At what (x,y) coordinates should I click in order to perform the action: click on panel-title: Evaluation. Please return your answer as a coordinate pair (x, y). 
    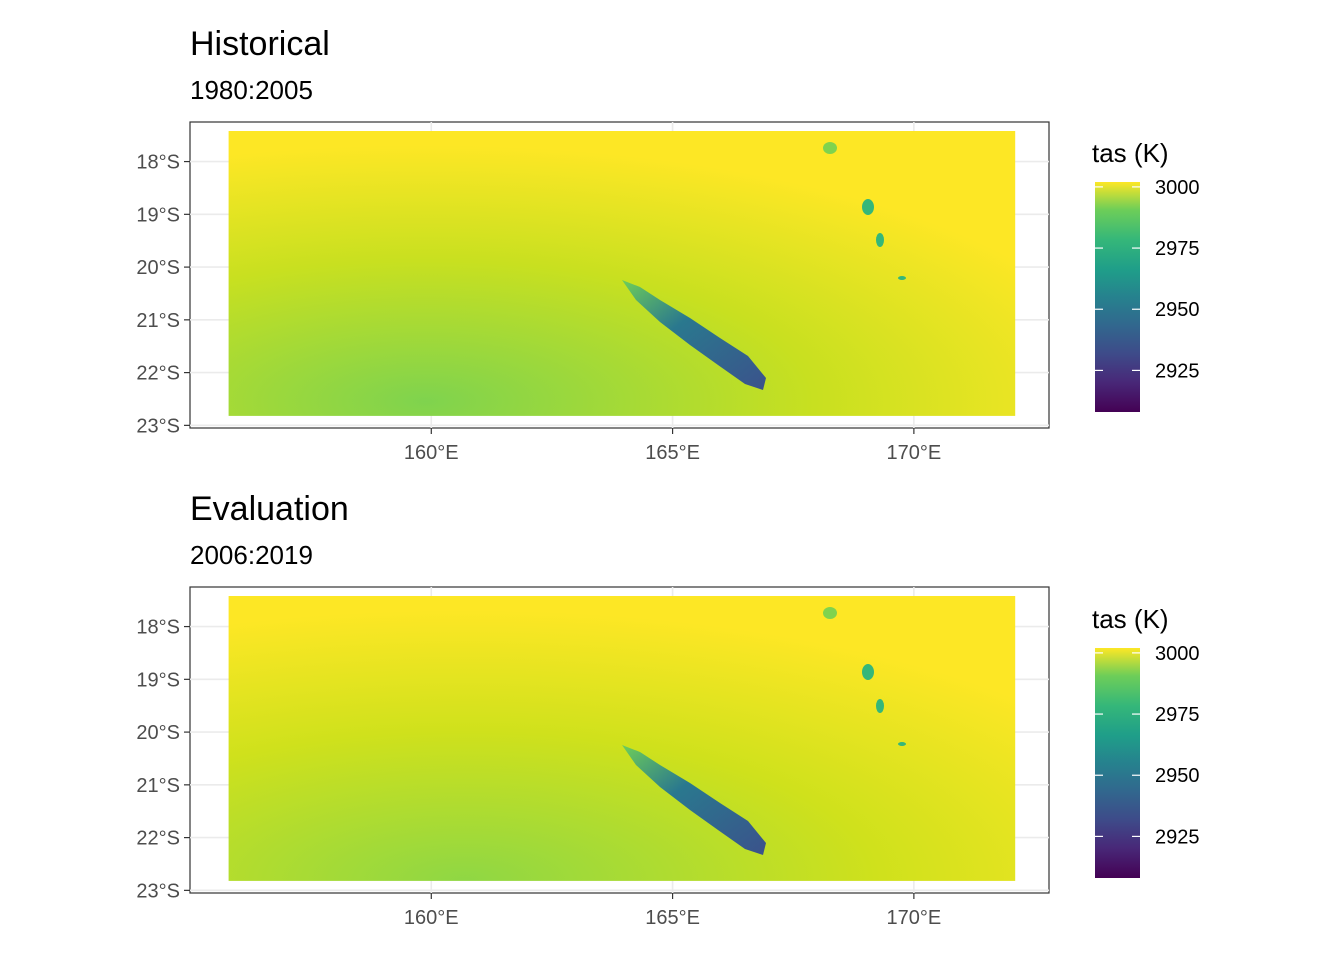
    Looking at the image, I should click on (269, 509).